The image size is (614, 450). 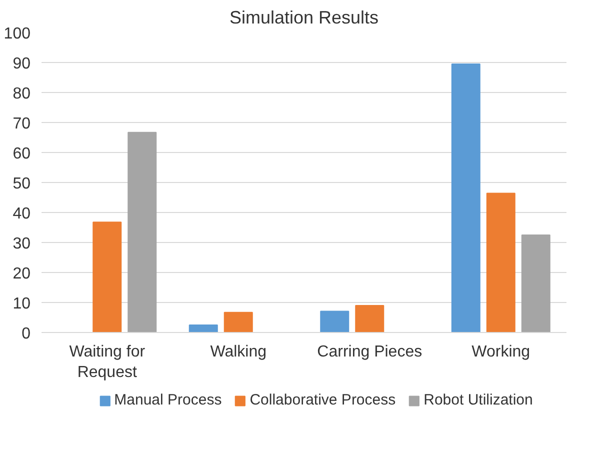 I want to click on y-tick-label: 30, so click(x=21, y=244).